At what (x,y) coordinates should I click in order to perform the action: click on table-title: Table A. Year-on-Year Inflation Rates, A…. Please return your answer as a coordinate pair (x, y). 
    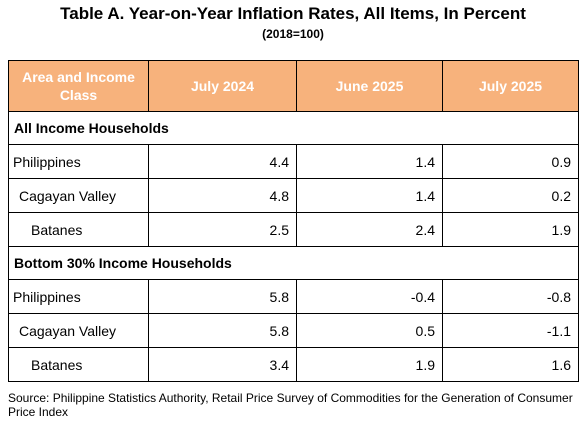
    Looking at the image, I should click on (293, 13).